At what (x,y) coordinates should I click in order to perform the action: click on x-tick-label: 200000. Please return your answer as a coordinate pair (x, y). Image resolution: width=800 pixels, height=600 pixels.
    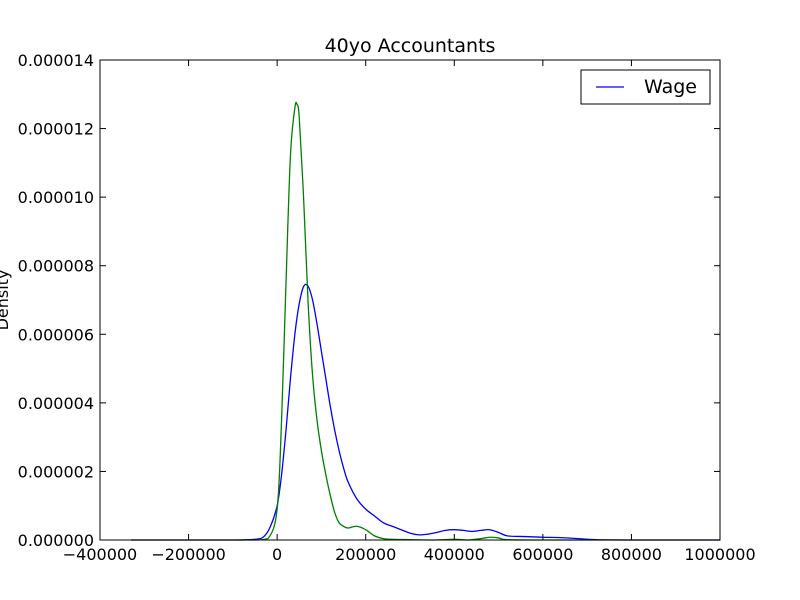
    Looking at the image, I should click on (365, 554).